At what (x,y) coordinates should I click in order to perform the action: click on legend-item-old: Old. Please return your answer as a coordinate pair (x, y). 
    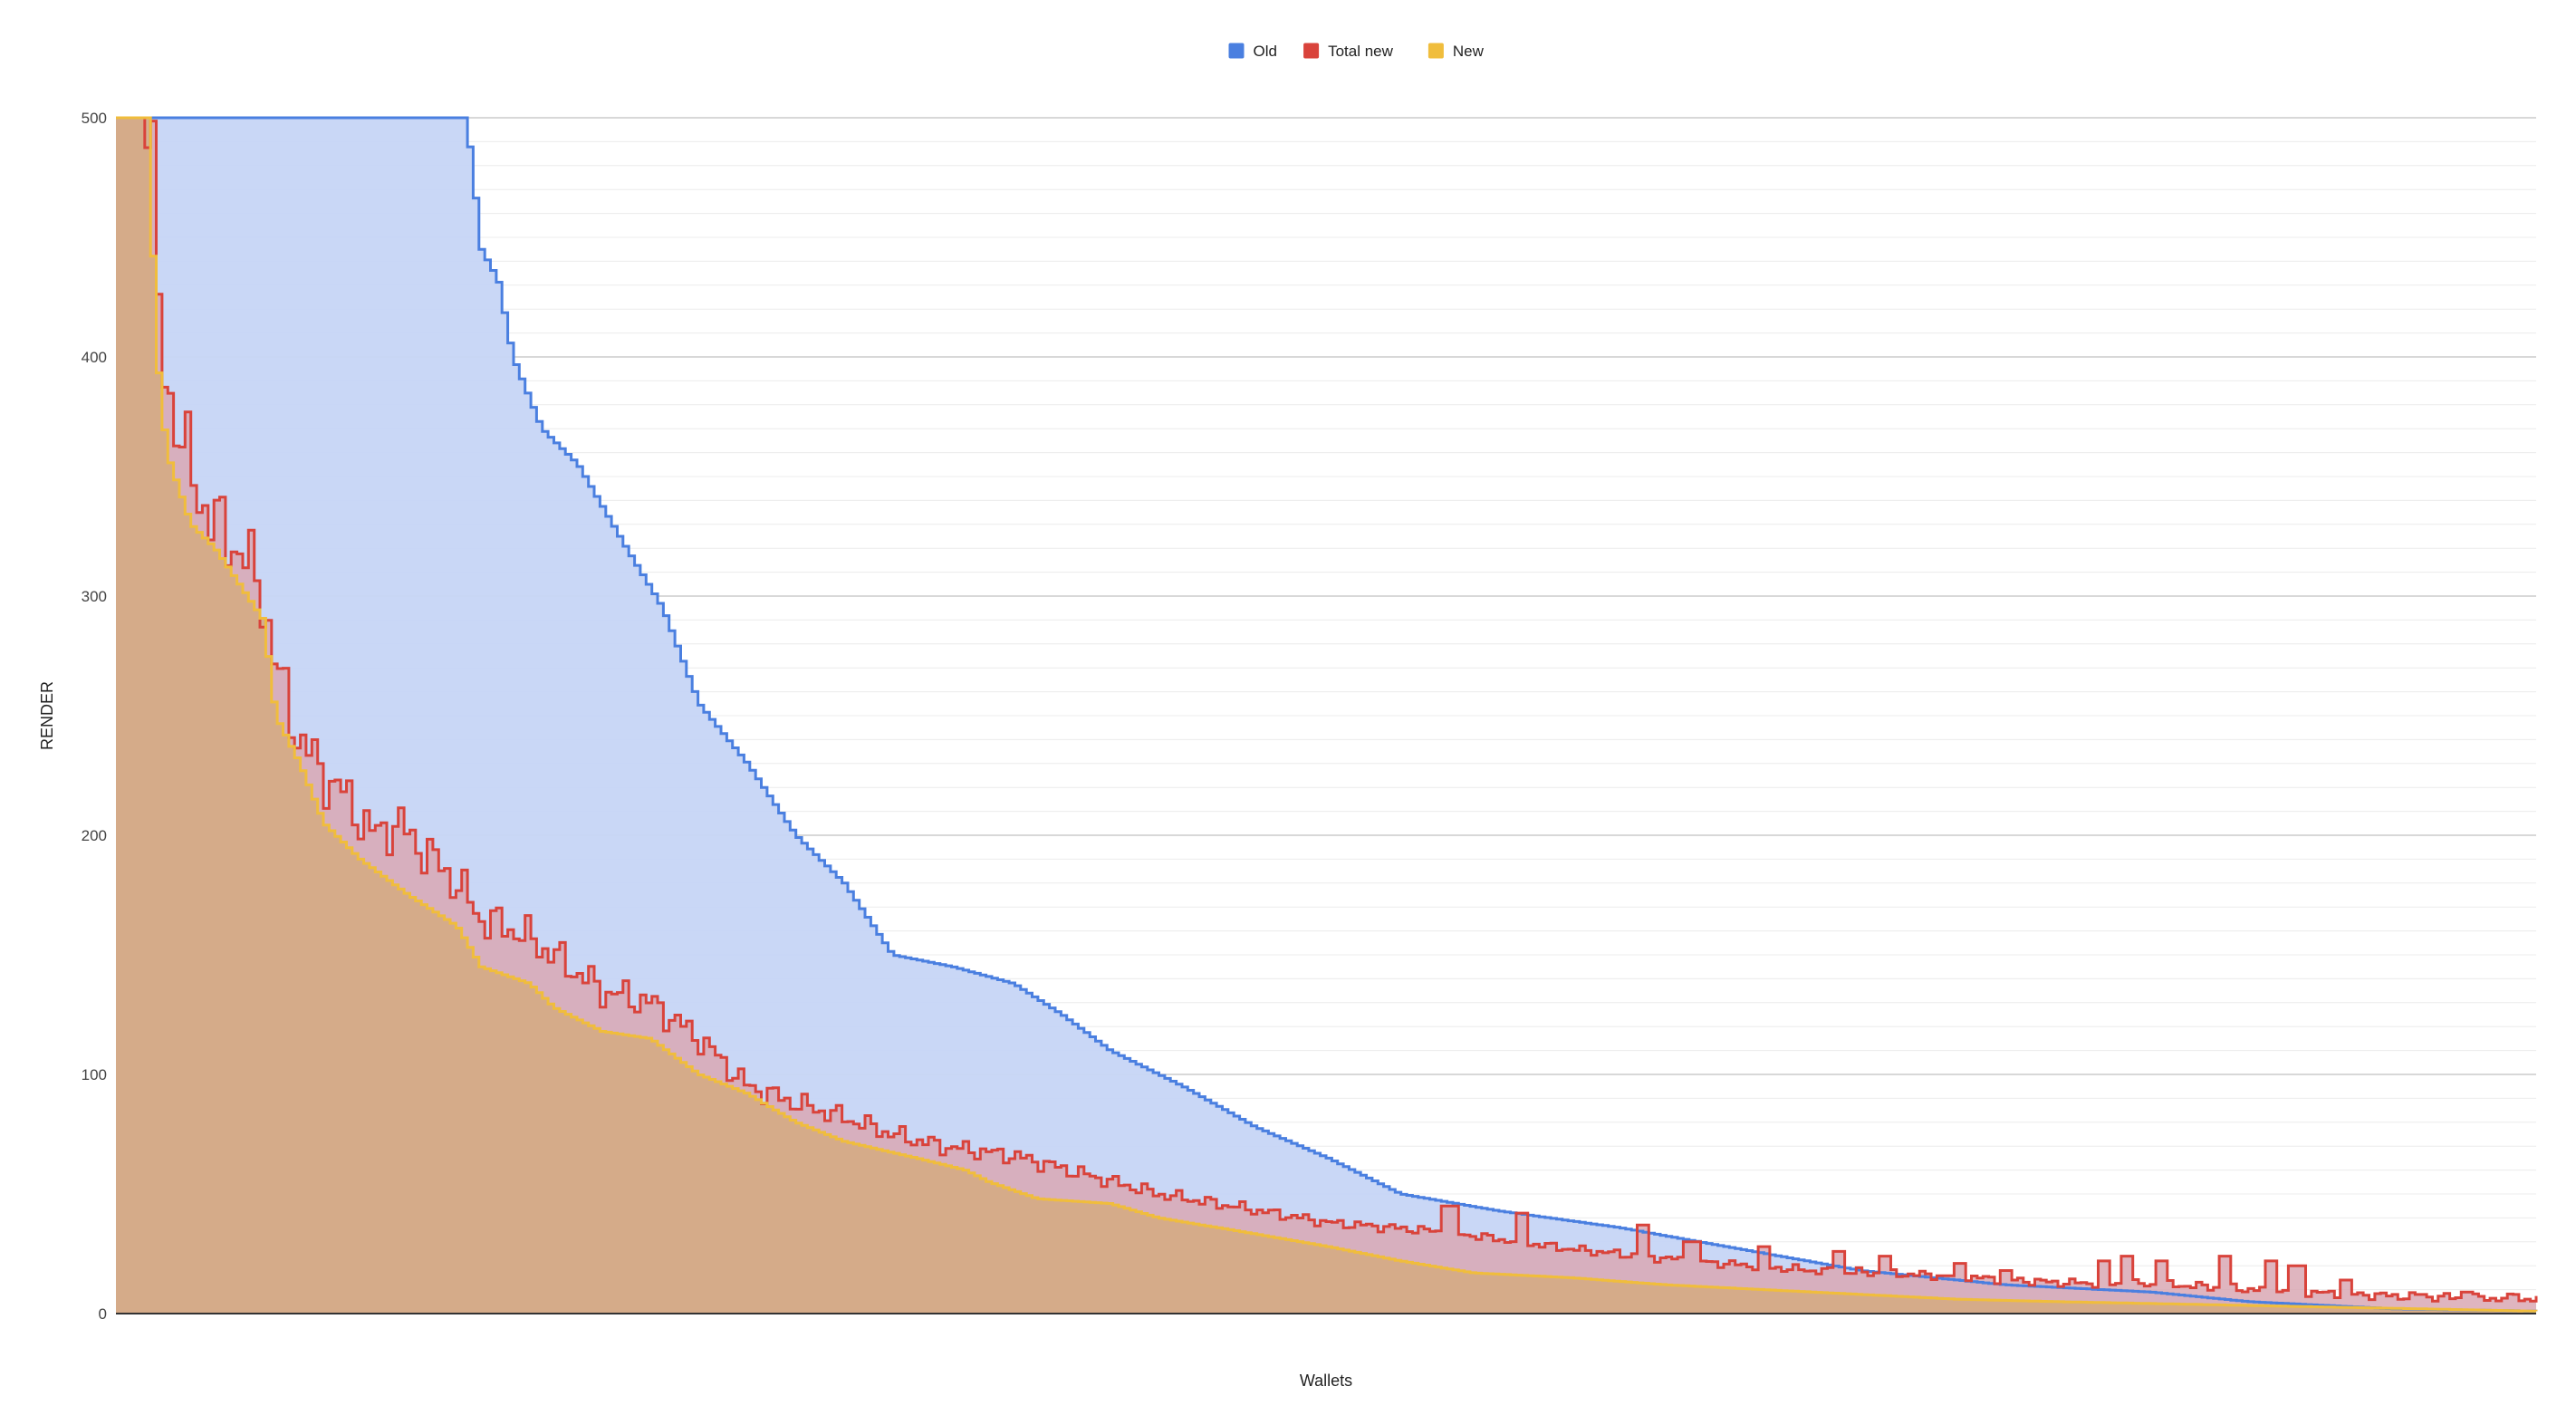
    Looking at the image, I should click on (1252, 51).